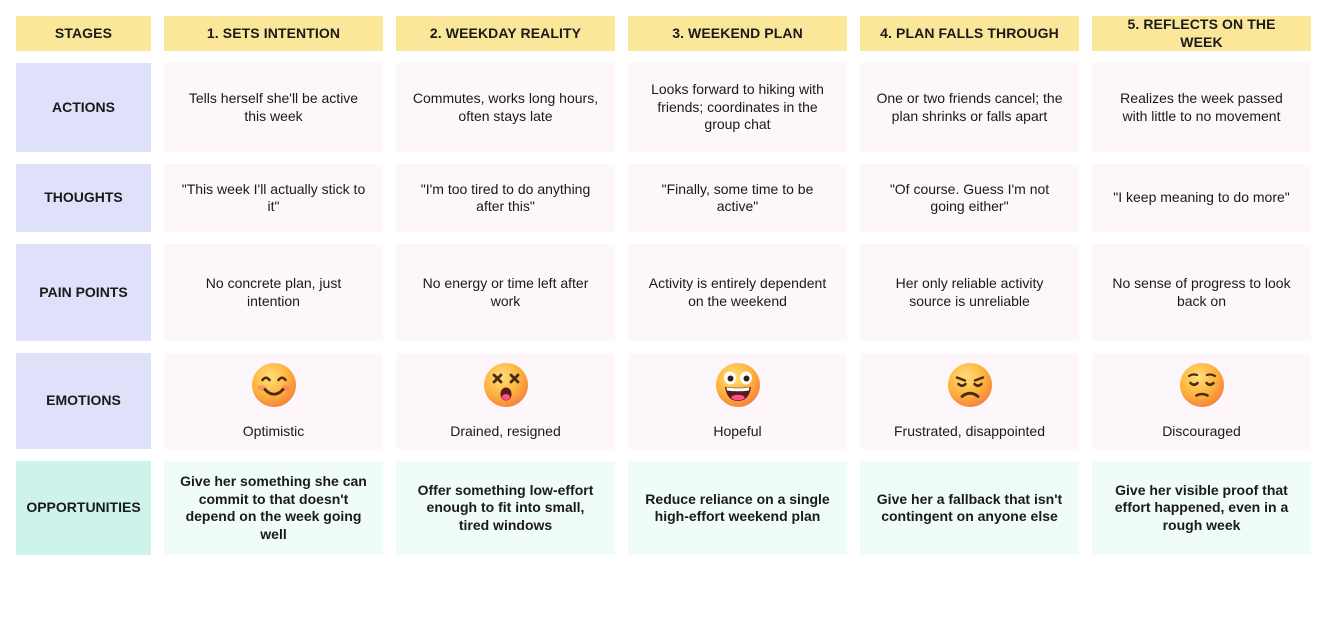 This screenshot has width=1326, height=632. I want to click on row-label-actions: ACTIONS, so click(83, 107).